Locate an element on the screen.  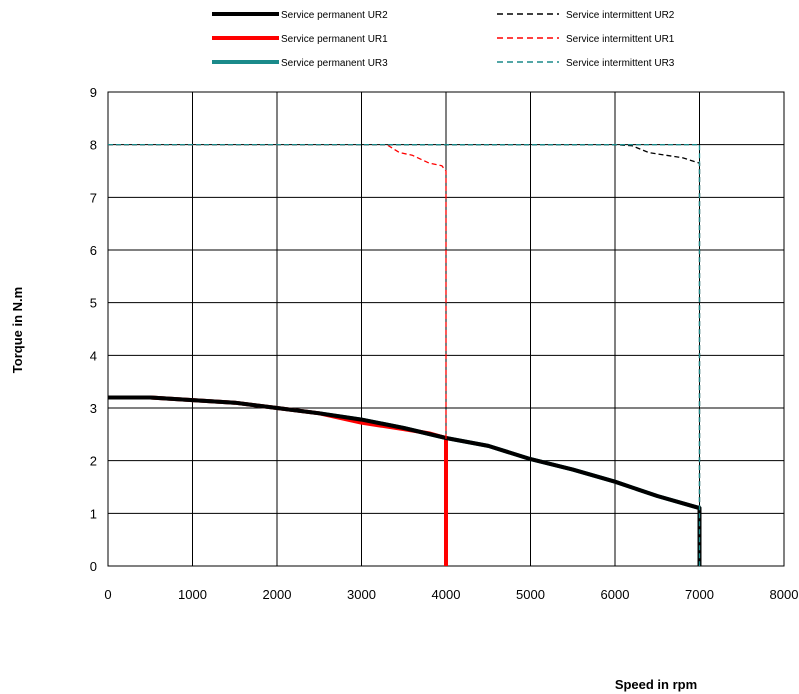
legend-label: Service intermittent UR1 is located at coordinates (620, 39).